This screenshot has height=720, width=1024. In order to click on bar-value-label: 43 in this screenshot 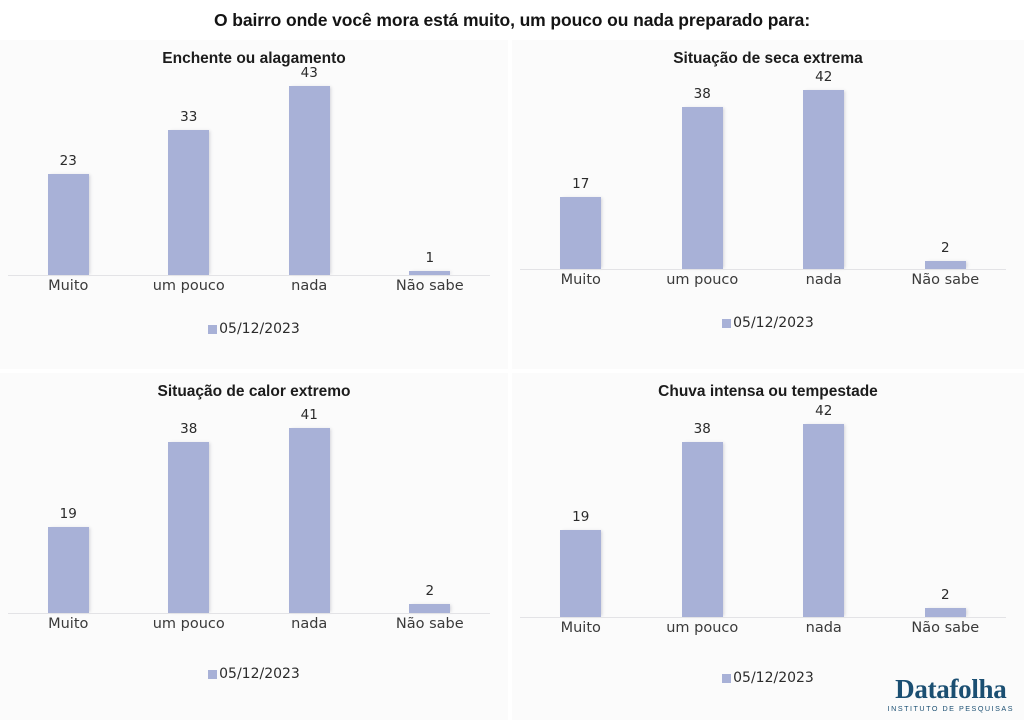, I will do `click(309, 73)`.